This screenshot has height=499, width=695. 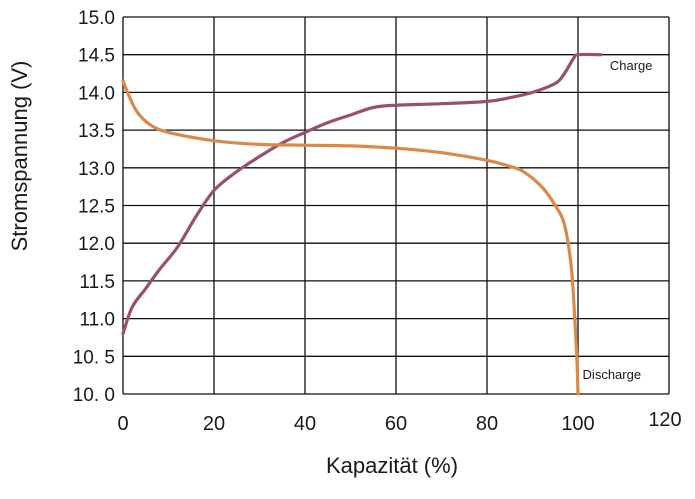 What do you see at coordinates (396, 424) in the screenshot?
I see `x-tick-label: 60` at bounding box center [396, 424].